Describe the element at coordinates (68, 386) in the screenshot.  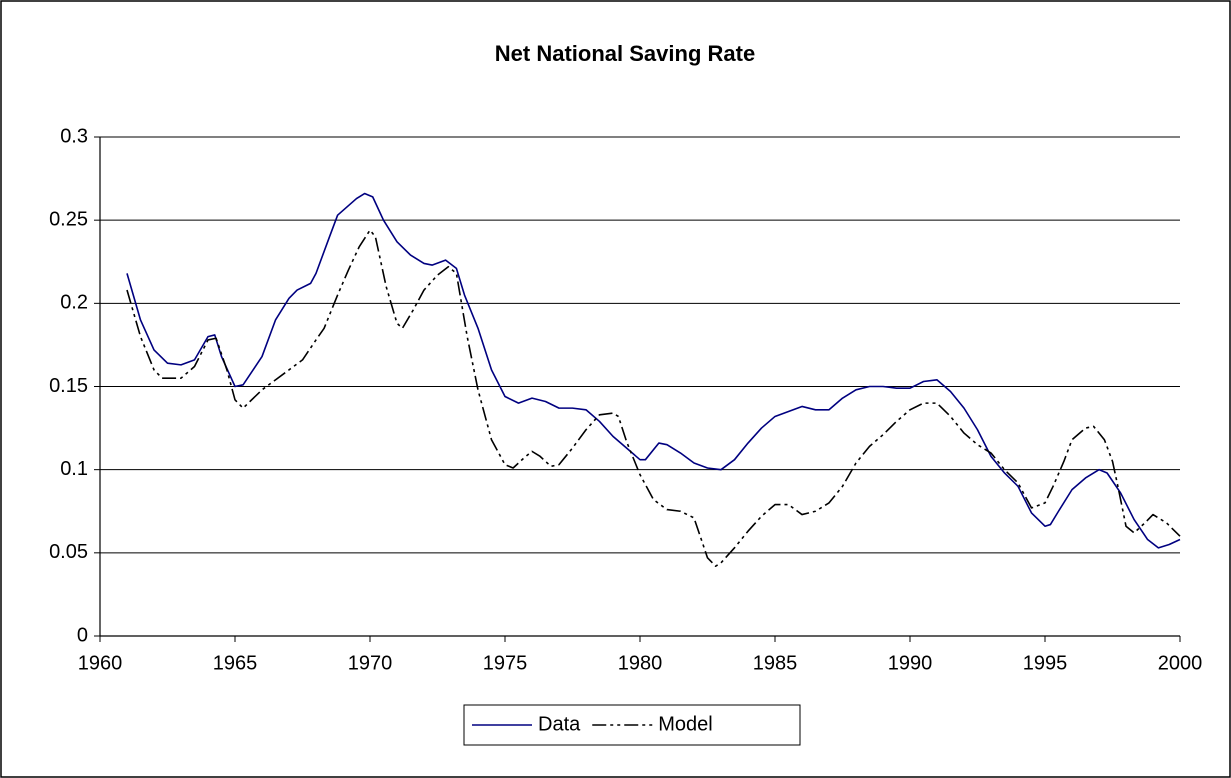
I see `y-tick-label: 0.15` at that location.